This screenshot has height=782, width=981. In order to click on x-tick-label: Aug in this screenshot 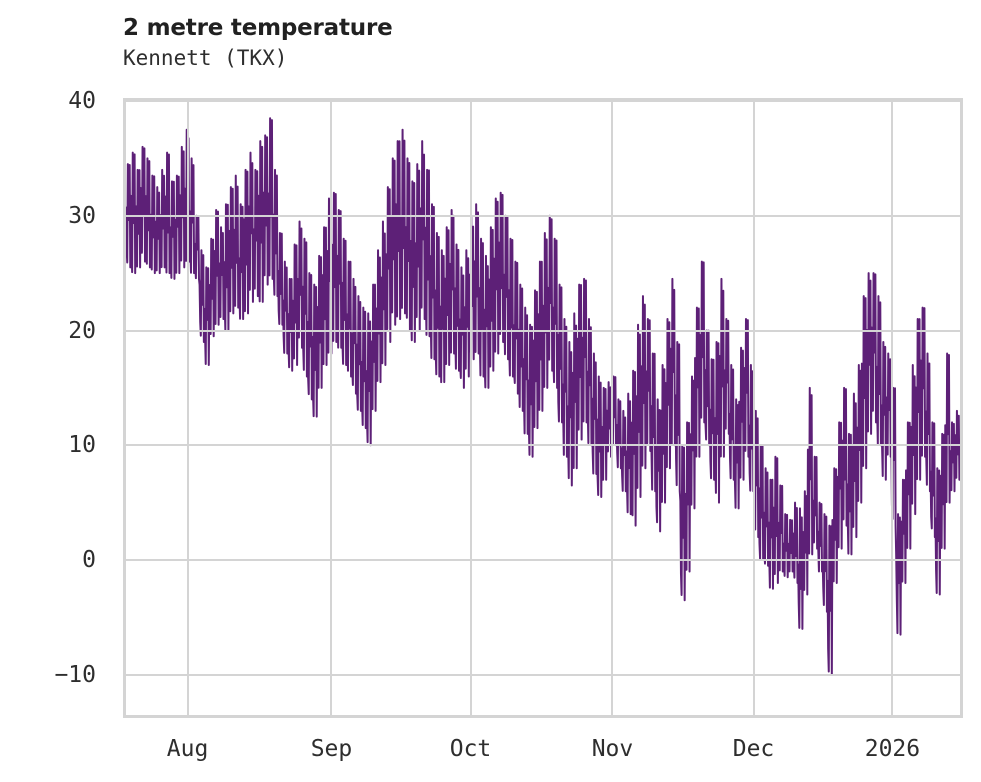, I will do `click(187, 749)`.